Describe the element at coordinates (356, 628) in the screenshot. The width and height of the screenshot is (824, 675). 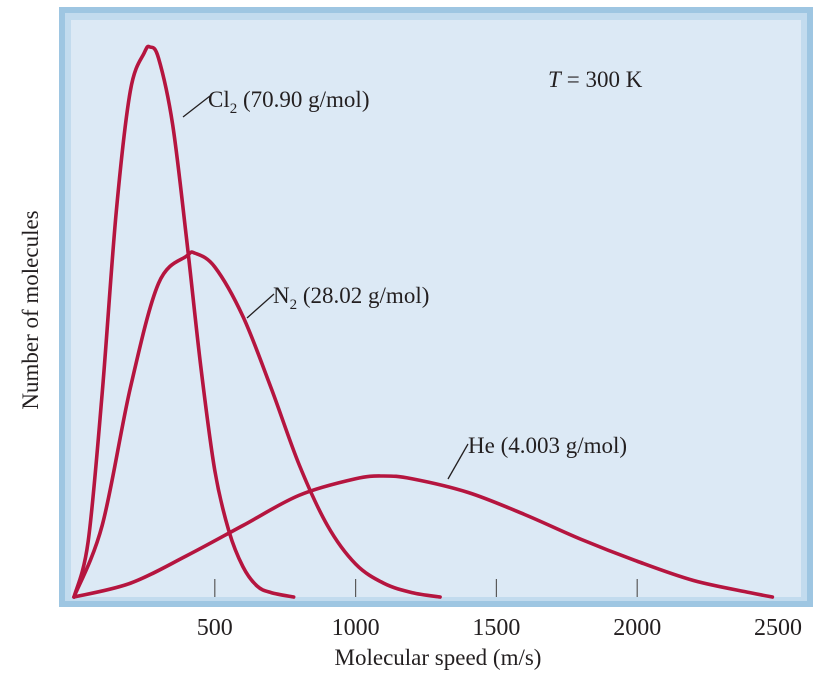
I see `x-tick-label: 1000` at that location.